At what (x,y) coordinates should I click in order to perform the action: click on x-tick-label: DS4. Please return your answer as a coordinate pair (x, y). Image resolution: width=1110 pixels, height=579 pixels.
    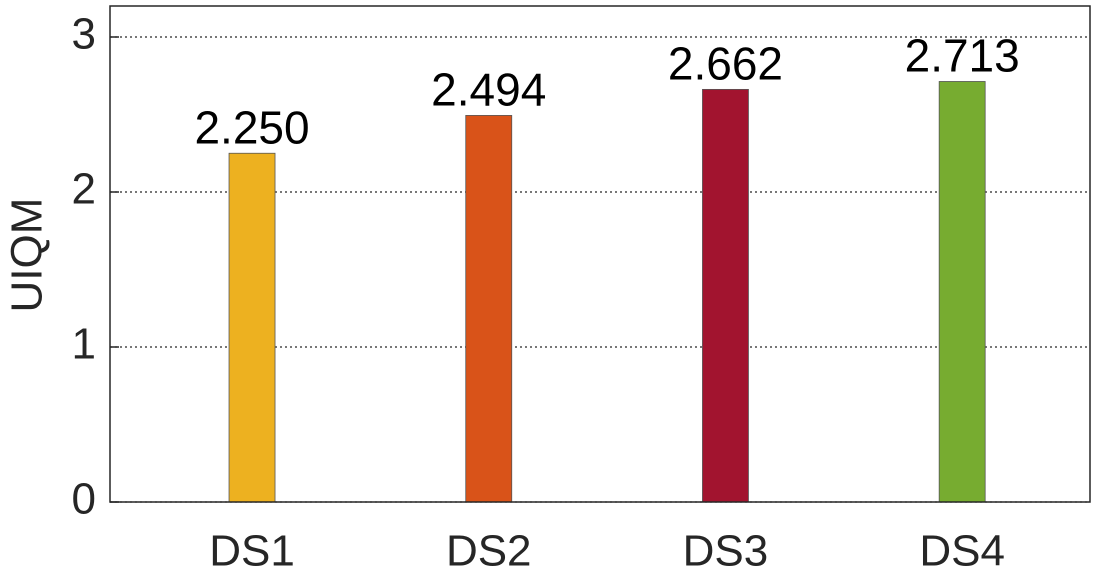
    Looking at the image, I should click on (962, 551).